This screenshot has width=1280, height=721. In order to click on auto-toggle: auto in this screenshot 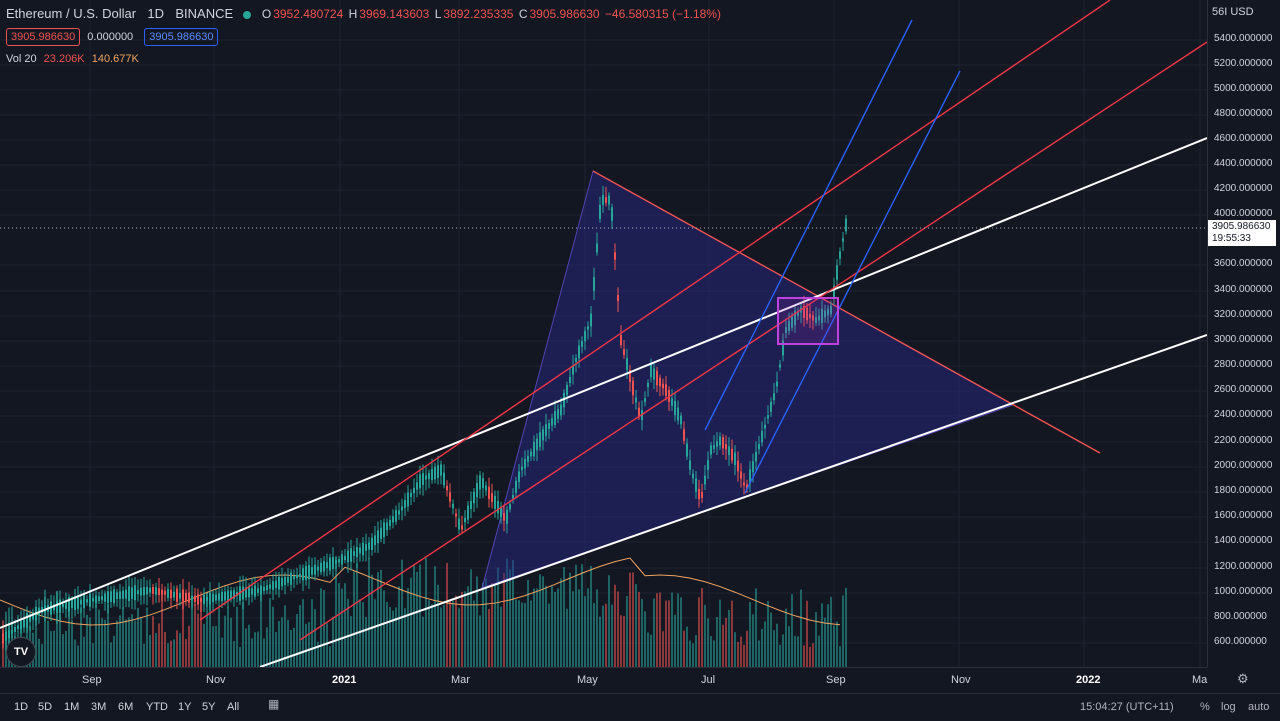, I will do `click(1259, 707)`.